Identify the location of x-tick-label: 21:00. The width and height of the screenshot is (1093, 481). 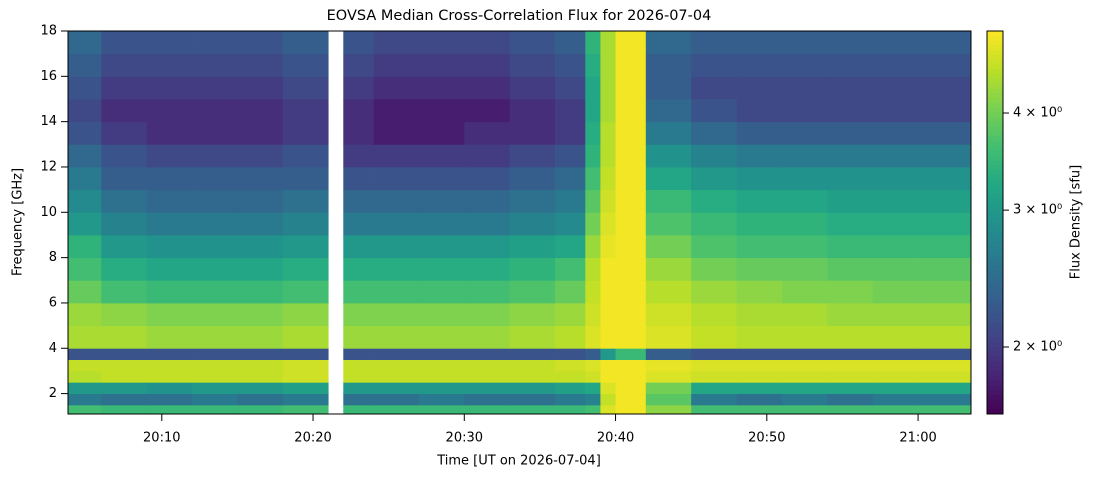
(917, 438).